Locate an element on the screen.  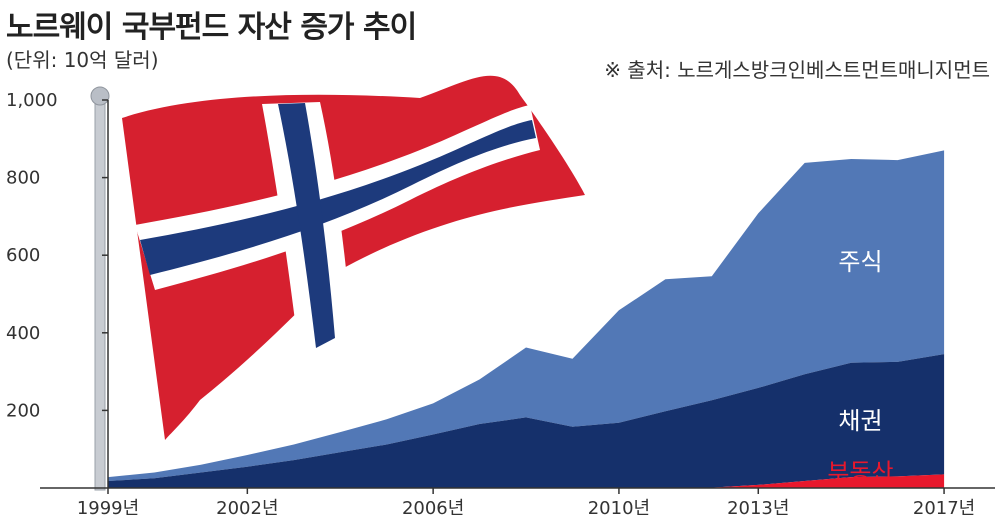
x-tick-label: 2010년 is located at coordinates (619, 508).